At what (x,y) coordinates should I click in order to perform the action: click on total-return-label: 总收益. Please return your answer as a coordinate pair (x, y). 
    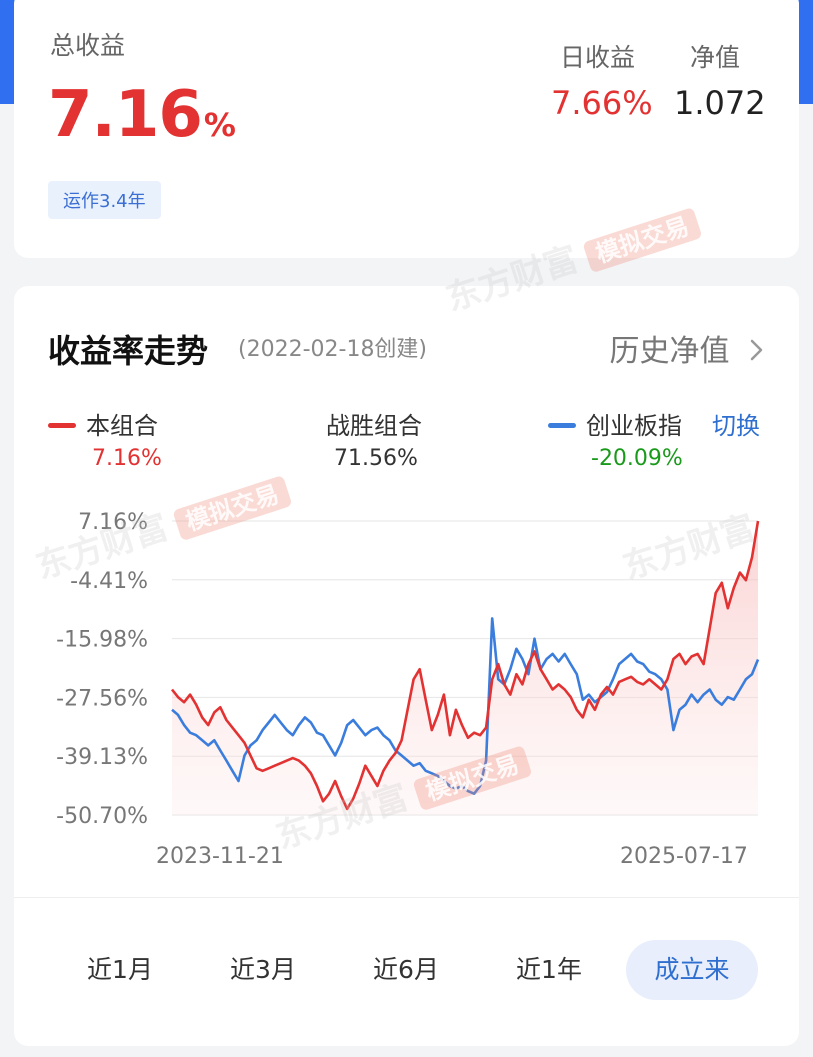
    Looking at the image, I should click on (88, 45).